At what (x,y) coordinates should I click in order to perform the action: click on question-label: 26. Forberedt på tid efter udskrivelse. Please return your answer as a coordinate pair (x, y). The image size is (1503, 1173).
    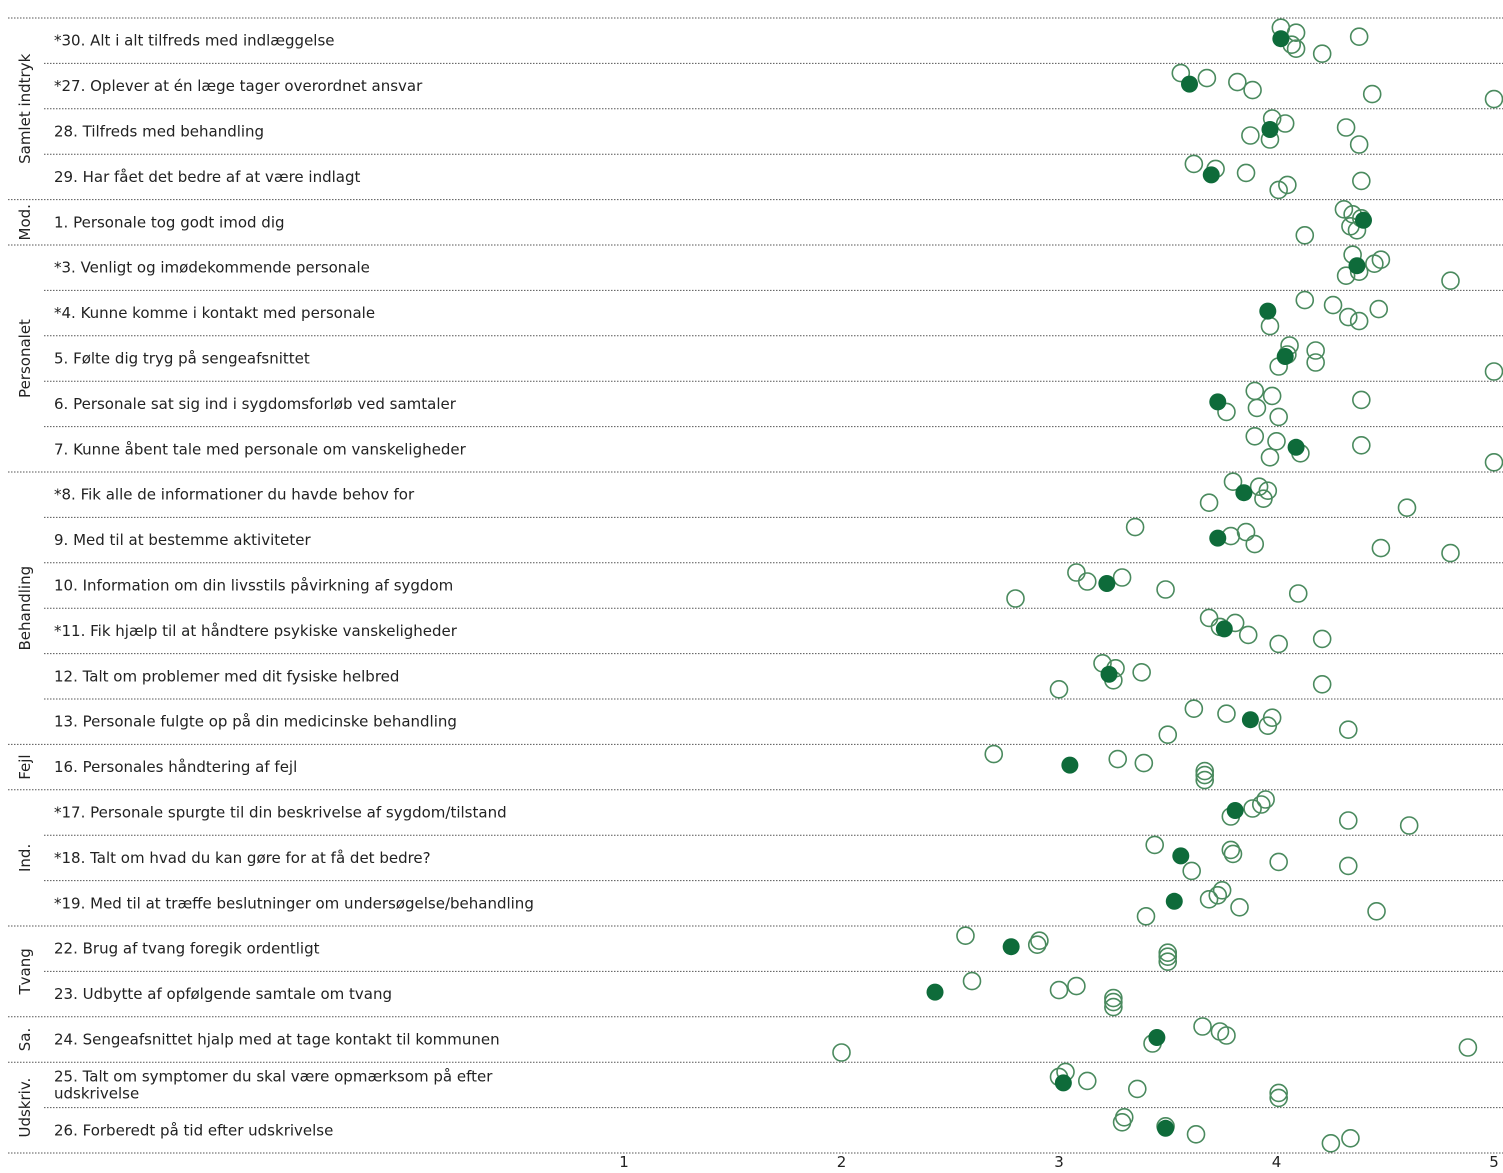
    Looking at the image, I should click on (193, 1130).